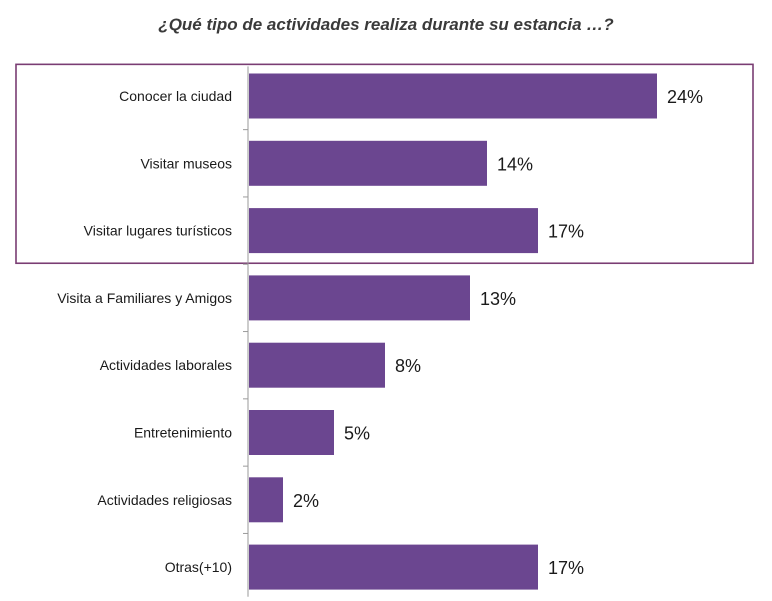  What do you see at coordinates (164, 500) in the screenshot?
I see `category-label: Actividades religiosas` at bounding box center [164, 500].